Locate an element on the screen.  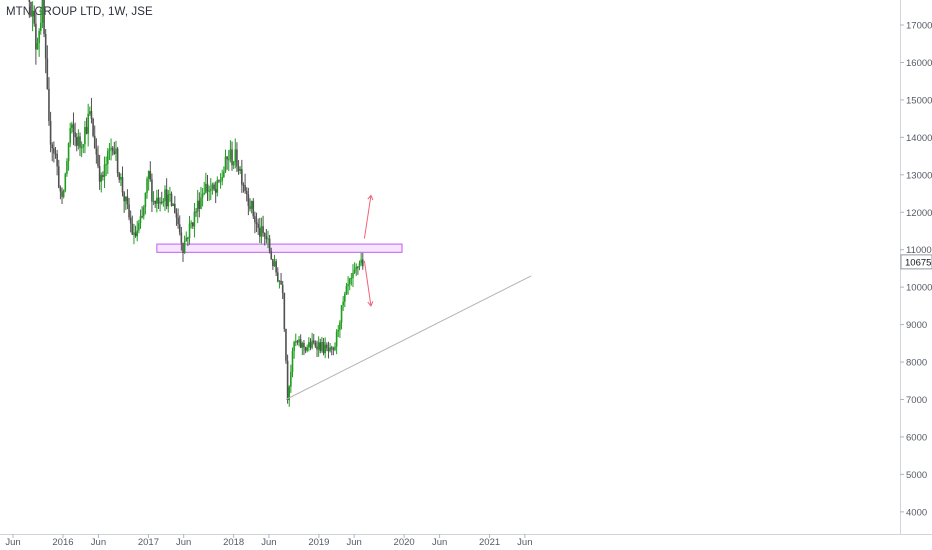
price-tick-label: 5000 is located at coordinates (916, 475).